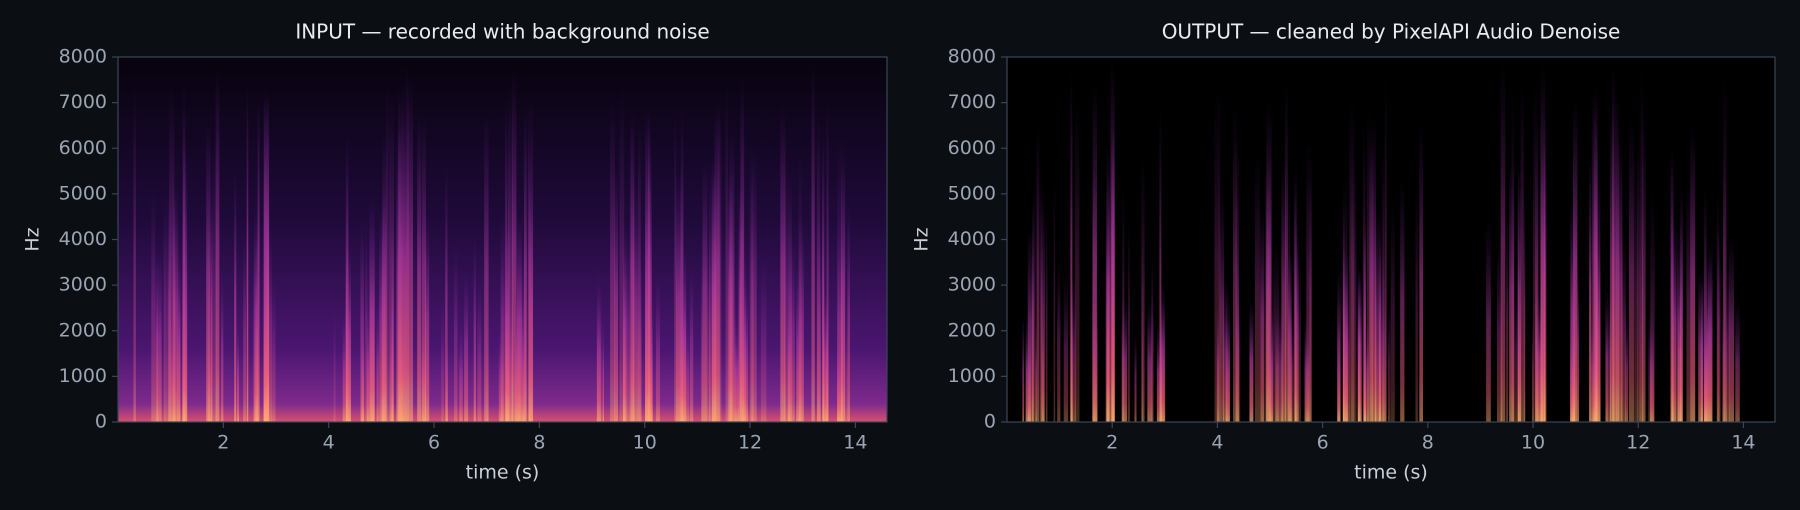 This screenshot has height=510, width=1800. What do you see at coordinates (223, 443) in the screenshot?
I see `x-tick-label: 2` at bounding box center [223, 443].